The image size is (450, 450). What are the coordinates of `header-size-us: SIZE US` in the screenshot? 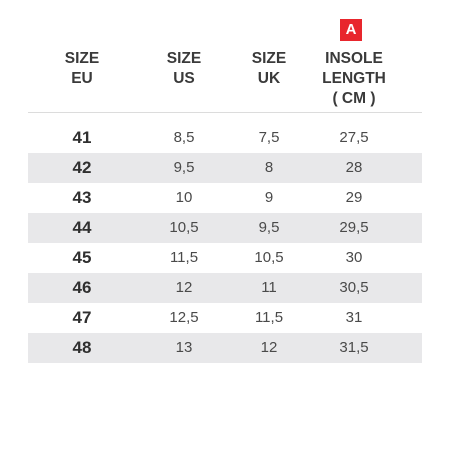 It's located at (184, 68).